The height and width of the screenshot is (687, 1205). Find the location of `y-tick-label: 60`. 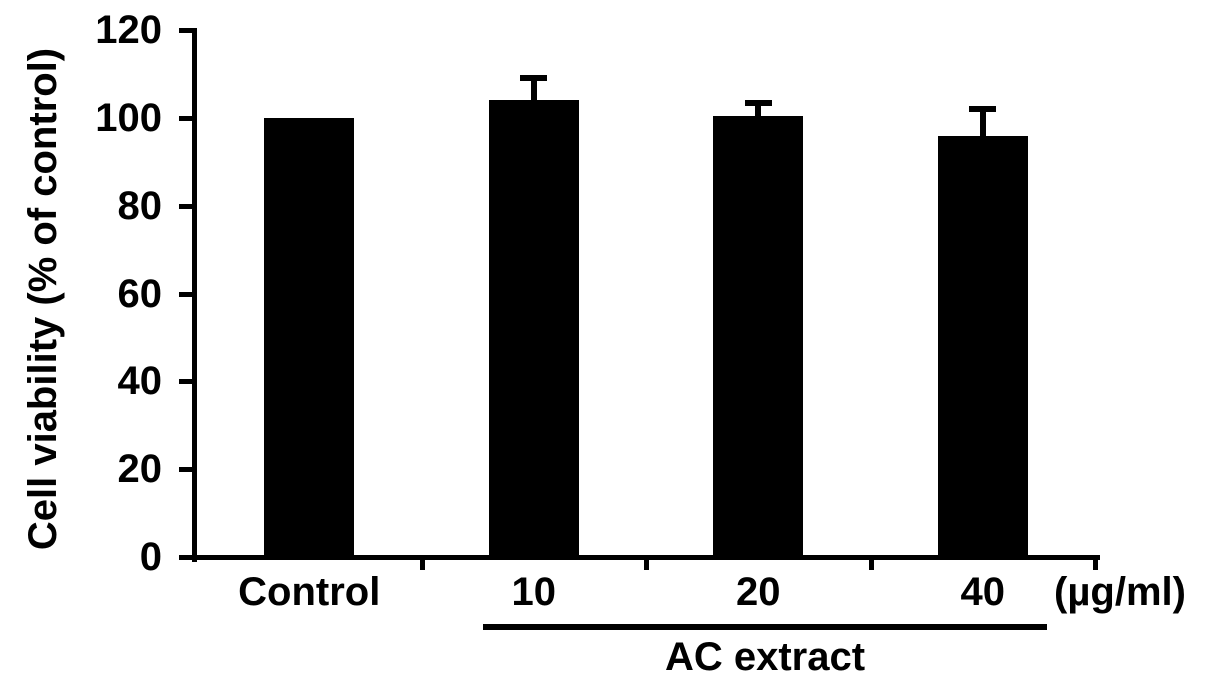

y-tick-label: 60 is located at coordinates (140, 293).